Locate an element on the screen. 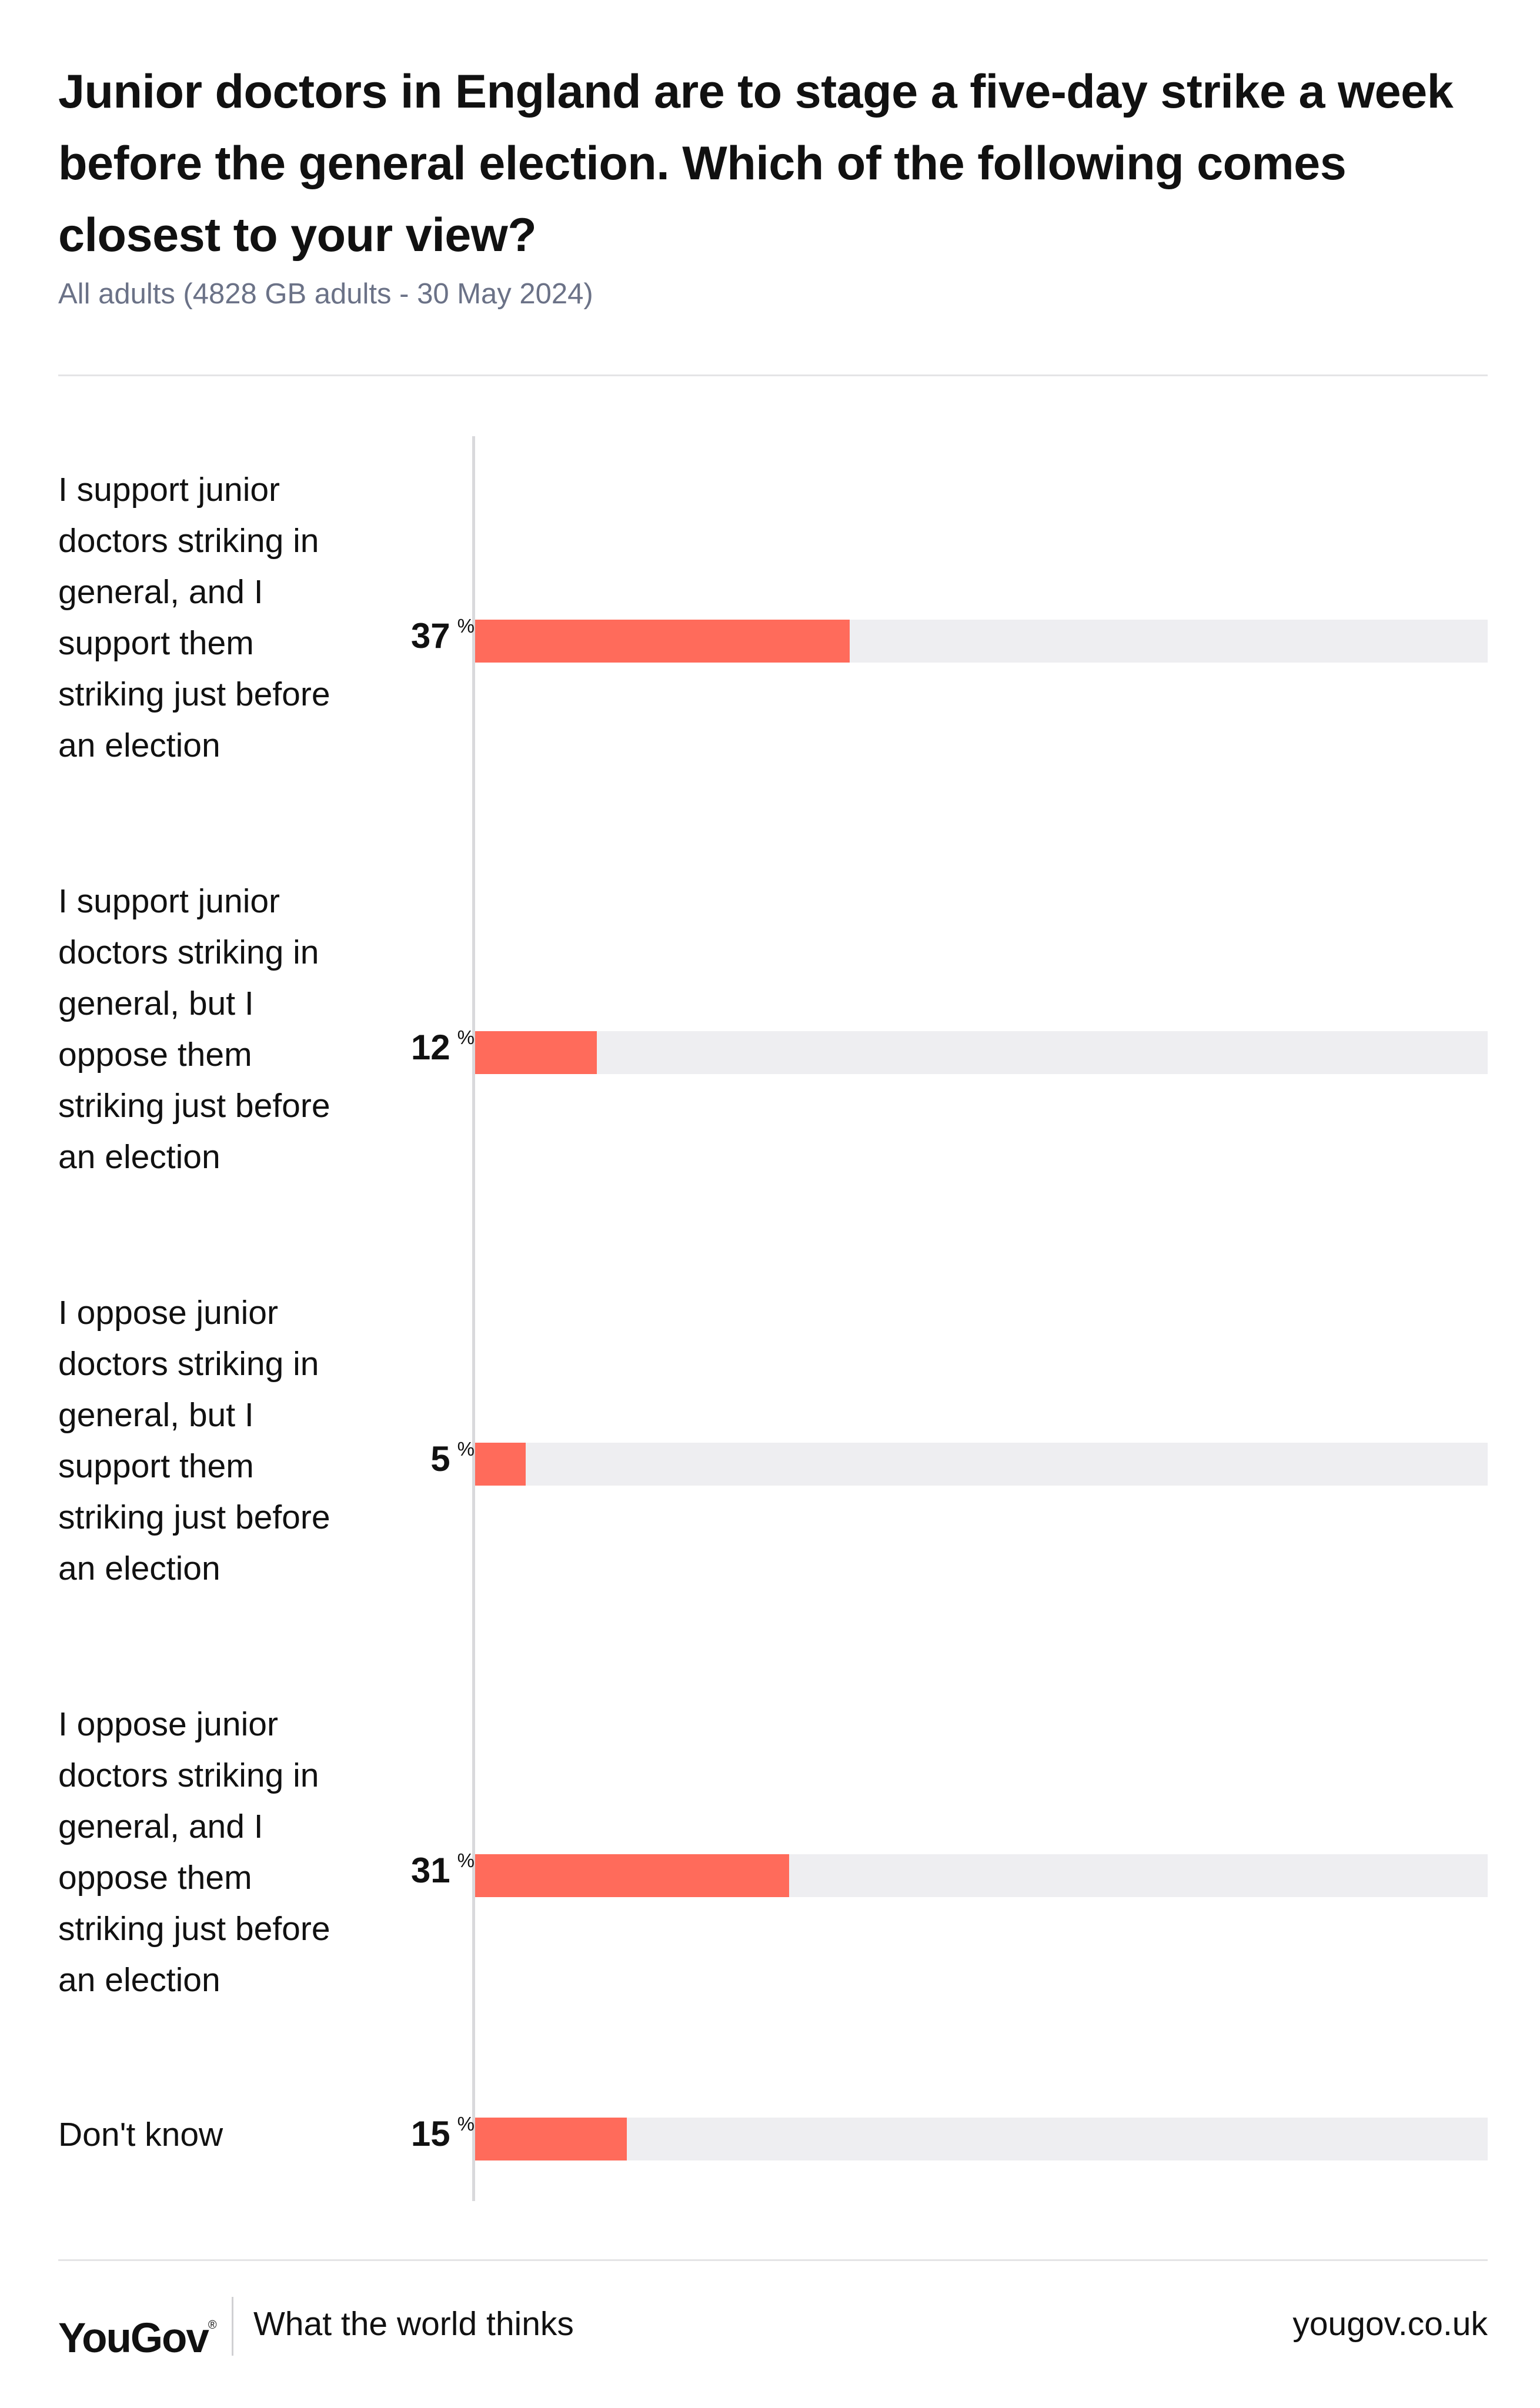  value-label: 15% is located at coordinates (443, 2133).